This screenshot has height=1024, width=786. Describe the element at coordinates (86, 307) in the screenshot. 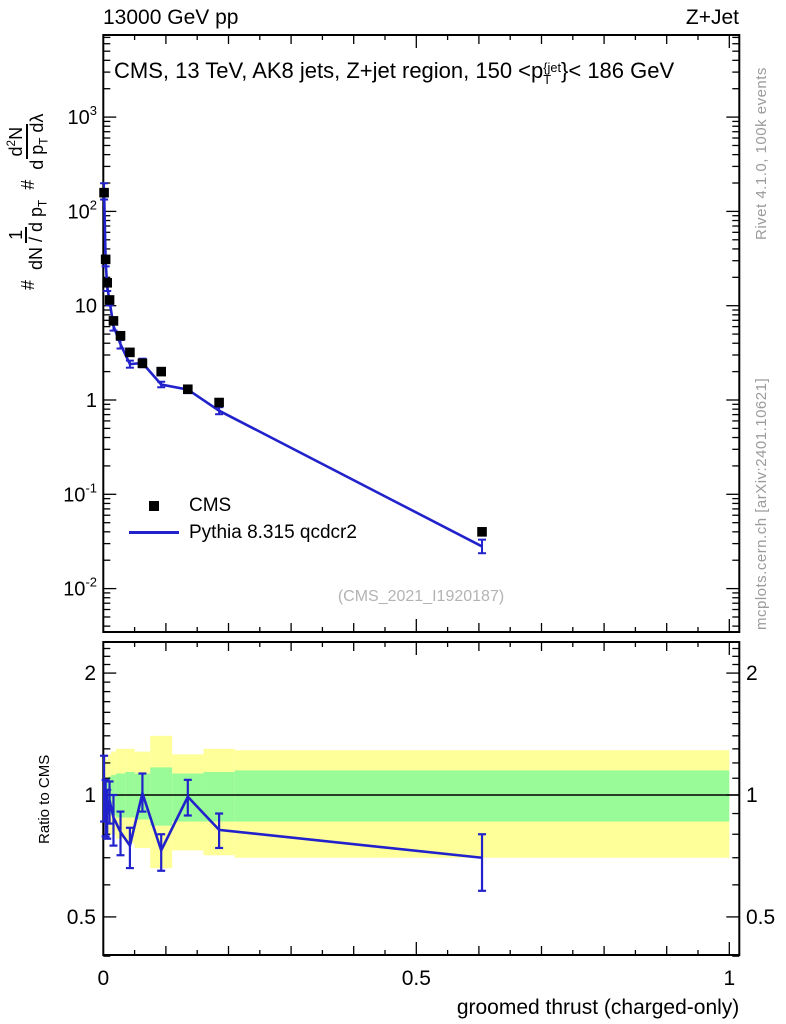

I see `svg-text: 10` at that location.